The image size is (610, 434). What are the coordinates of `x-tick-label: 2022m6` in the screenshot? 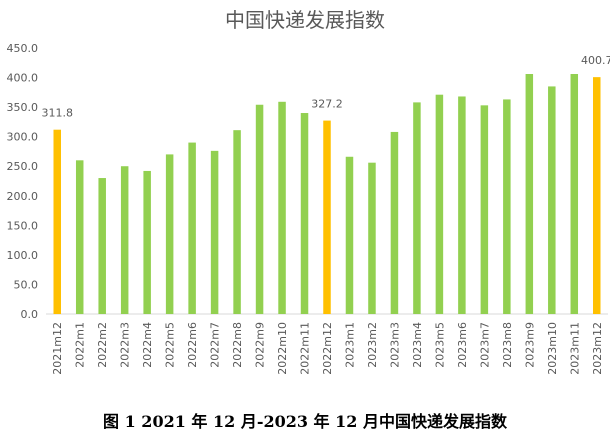 It's located at (192, 345).